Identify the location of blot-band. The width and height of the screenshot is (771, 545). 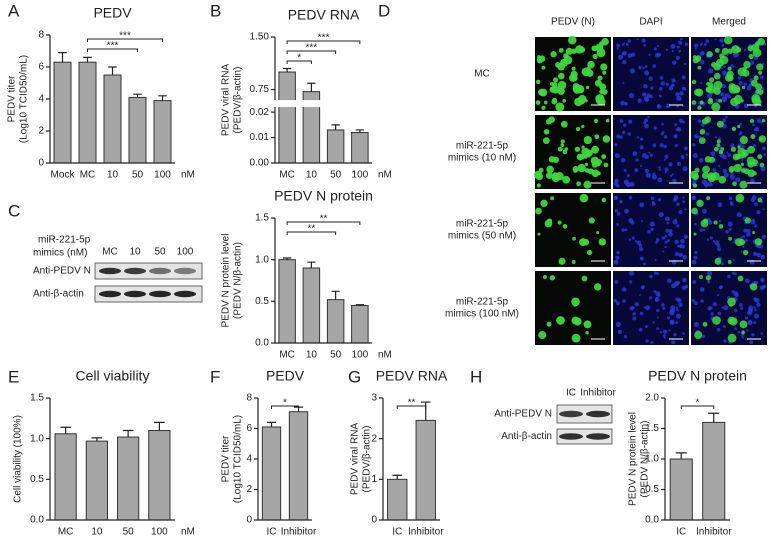
(135, 294).